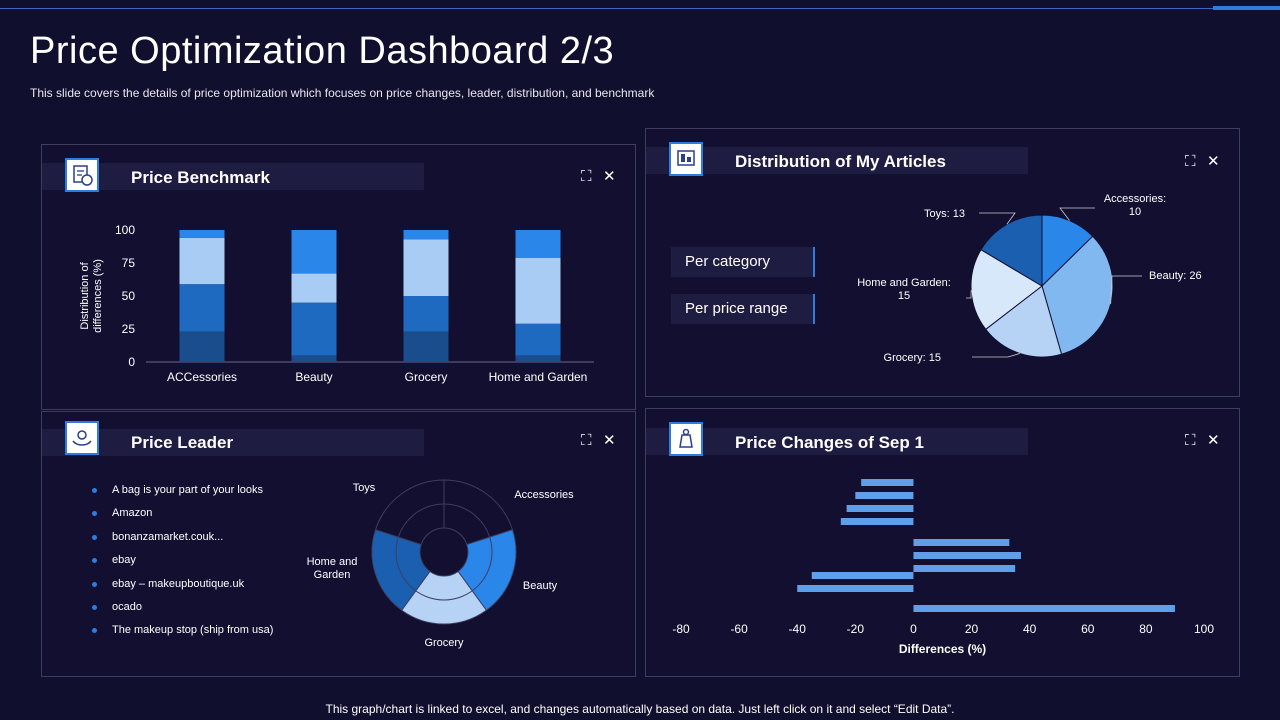  What do you see at coordinates (332, 568) in the screenshot?
I see `ring-label: Home and Garden` at bounding box center [332, 568].